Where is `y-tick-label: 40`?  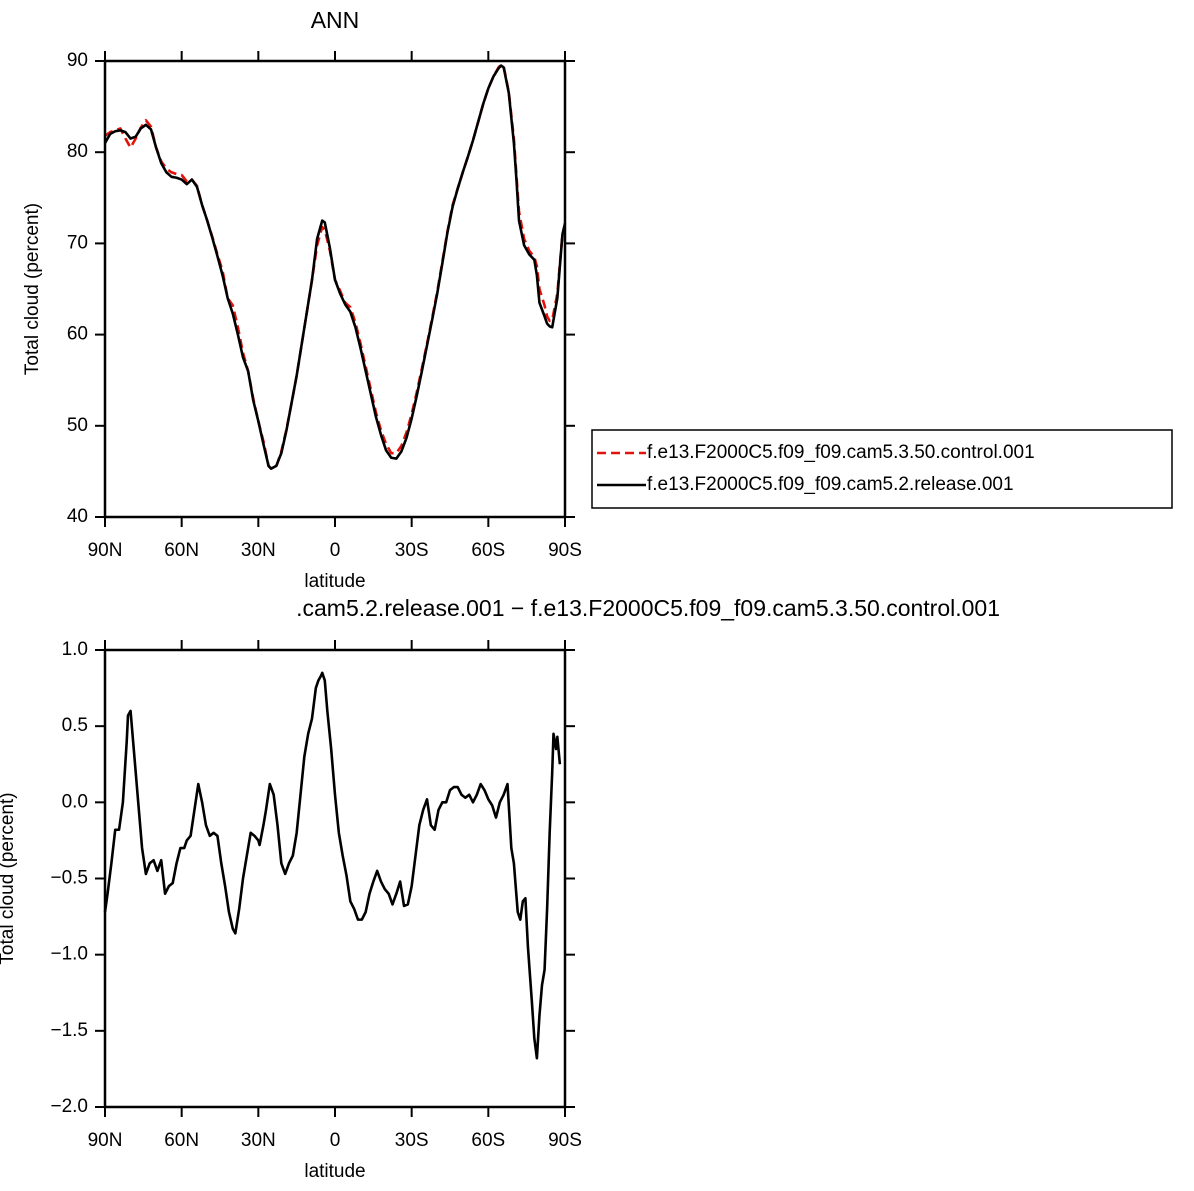 y-tick-label: 40 is located at coordinates (77, 516).